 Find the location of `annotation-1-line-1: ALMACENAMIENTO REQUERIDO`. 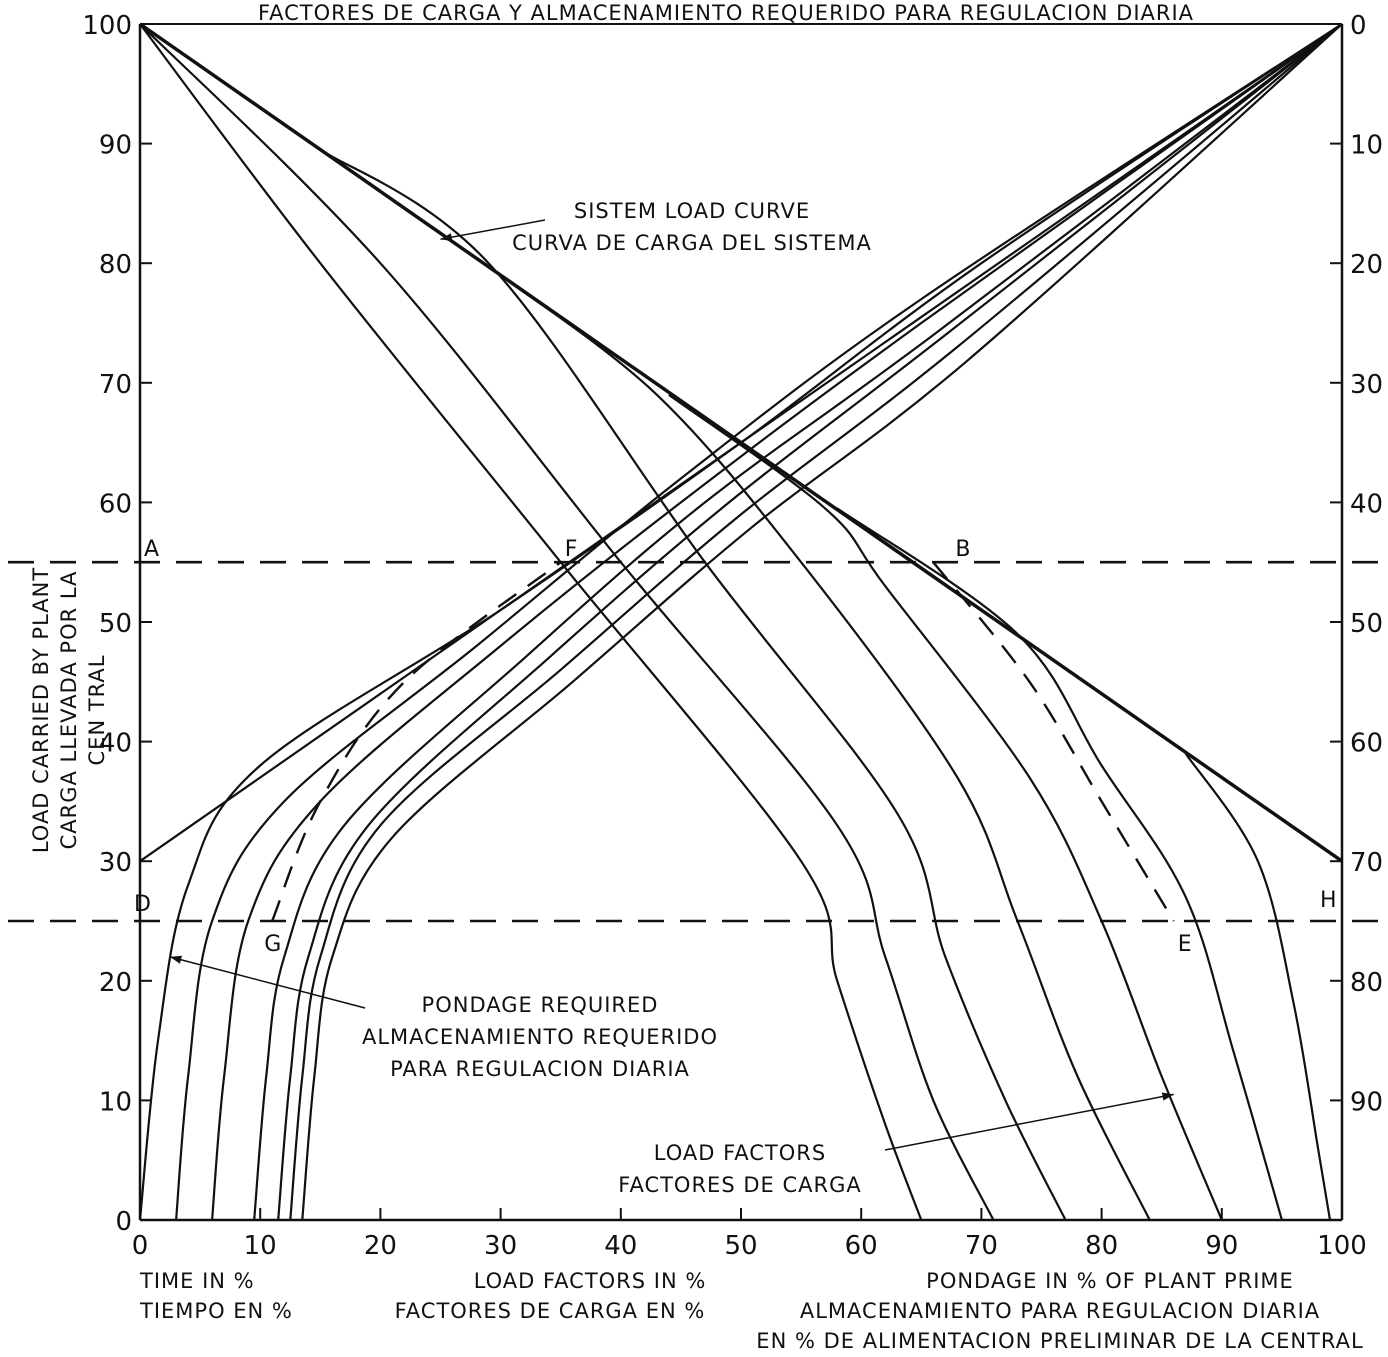

annotation-1-line-1: ALMACENAMIENTO REQUERIDO is located at coordinates (540, 1037).